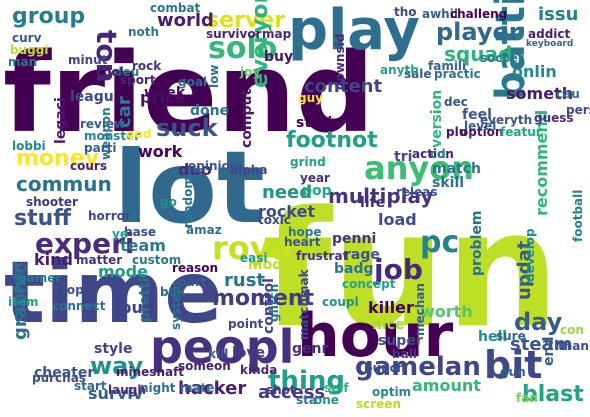  Describe the element at coordinates (204, 366) in the screenshot. I see `word-someon: someon` at that location.